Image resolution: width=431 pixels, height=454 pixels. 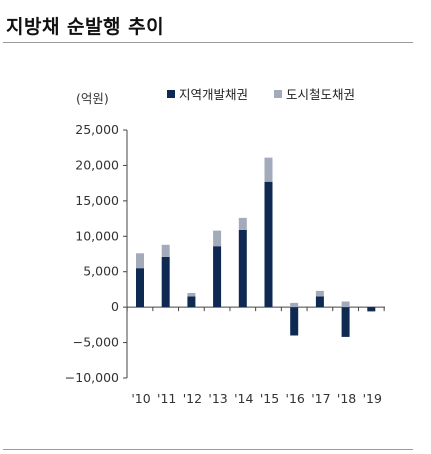 What do you see at coordinates (97, 164) in the screenshot?
I see `y-tick-label: 20,000` at bounding box center [97, 164].